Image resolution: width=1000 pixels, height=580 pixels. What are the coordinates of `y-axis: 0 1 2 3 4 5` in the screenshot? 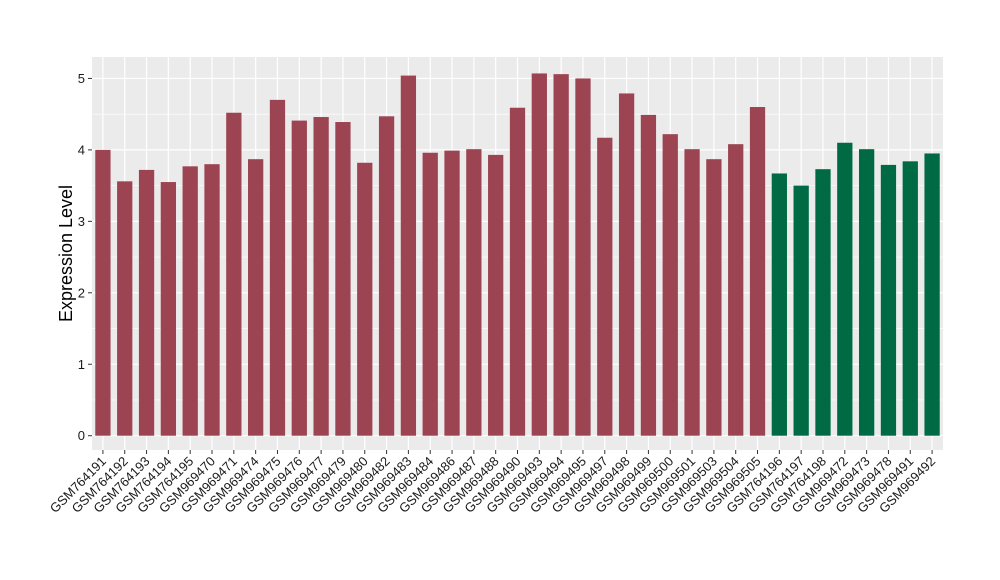 It's located at (85, 257).